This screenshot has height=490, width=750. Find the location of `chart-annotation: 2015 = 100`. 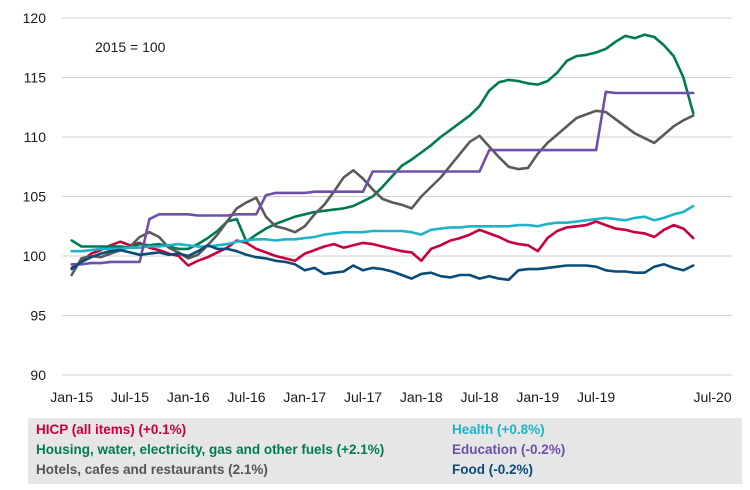

chart-annotation: 2015 = 100 is located at coordinates (130, 47).